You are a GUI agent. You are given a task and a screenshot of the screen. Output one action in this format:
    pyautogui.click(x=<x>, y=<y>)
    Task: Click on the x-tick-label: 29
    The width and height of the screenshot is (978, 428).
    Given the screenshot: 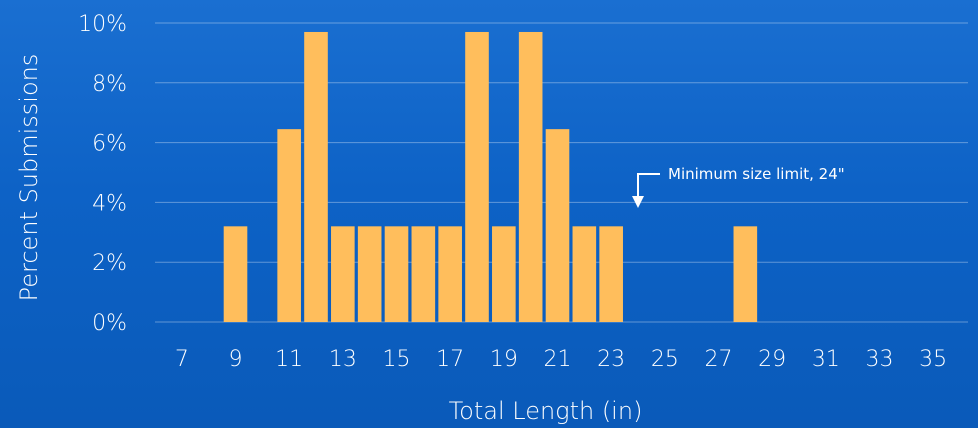 What is the action you would take?
    pyautogui.click(x=772, y=359)
    